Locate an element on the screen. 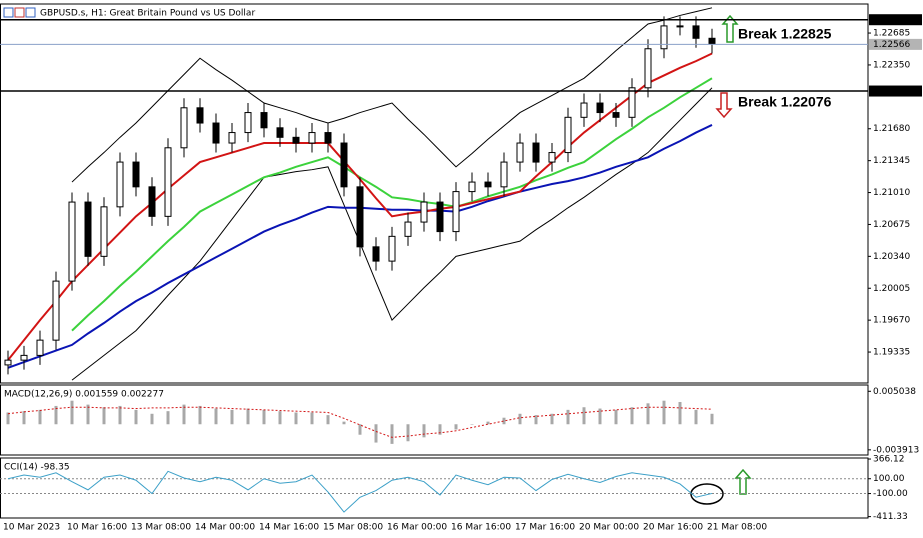  plot-area is located at coordinates (434, 491).